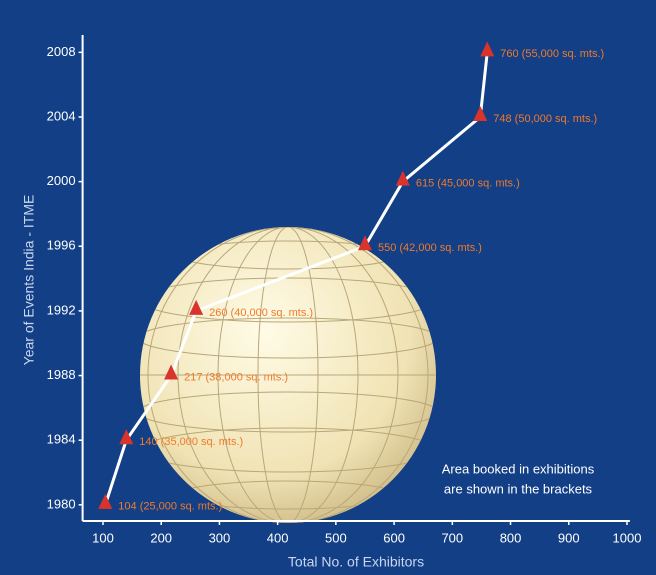  What do you see at coordinates (627, 537) in the screenshot?
I see `x-tick-label: 1000` at bounding box center [627, 537].